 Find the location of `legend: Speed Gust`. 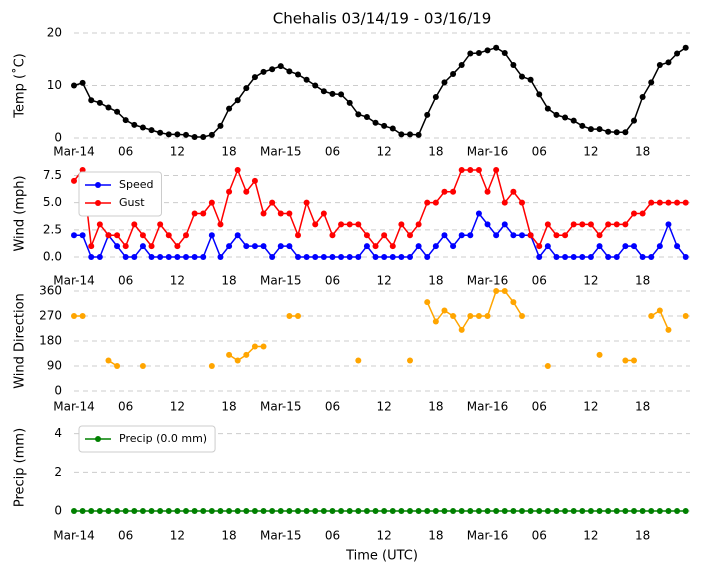

legend: Speed Gust is located at coordinates (120, 194).